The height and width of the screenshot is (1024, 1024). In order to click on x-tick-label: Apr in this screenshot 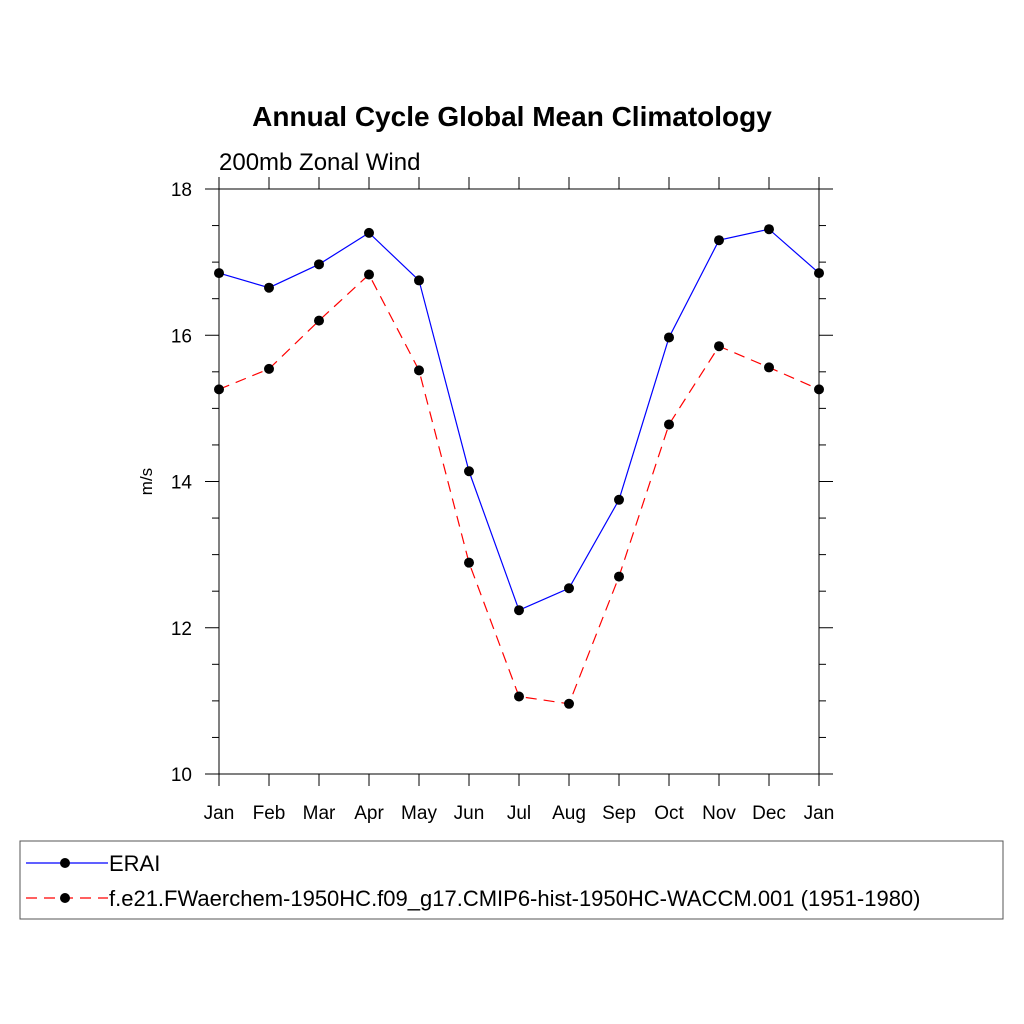, I will do `click(369, 813)`.